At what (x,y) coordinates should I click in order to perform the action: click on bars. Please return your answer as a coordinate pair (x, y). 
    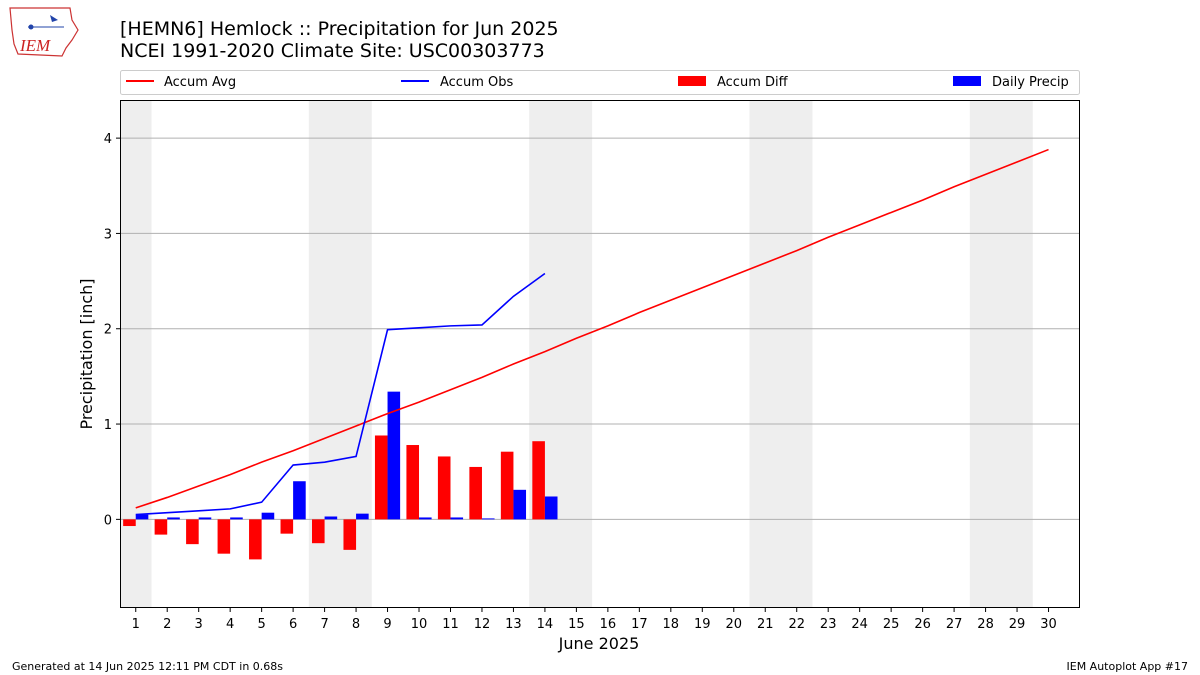
    Looking at the image, I should click on (340, 475).